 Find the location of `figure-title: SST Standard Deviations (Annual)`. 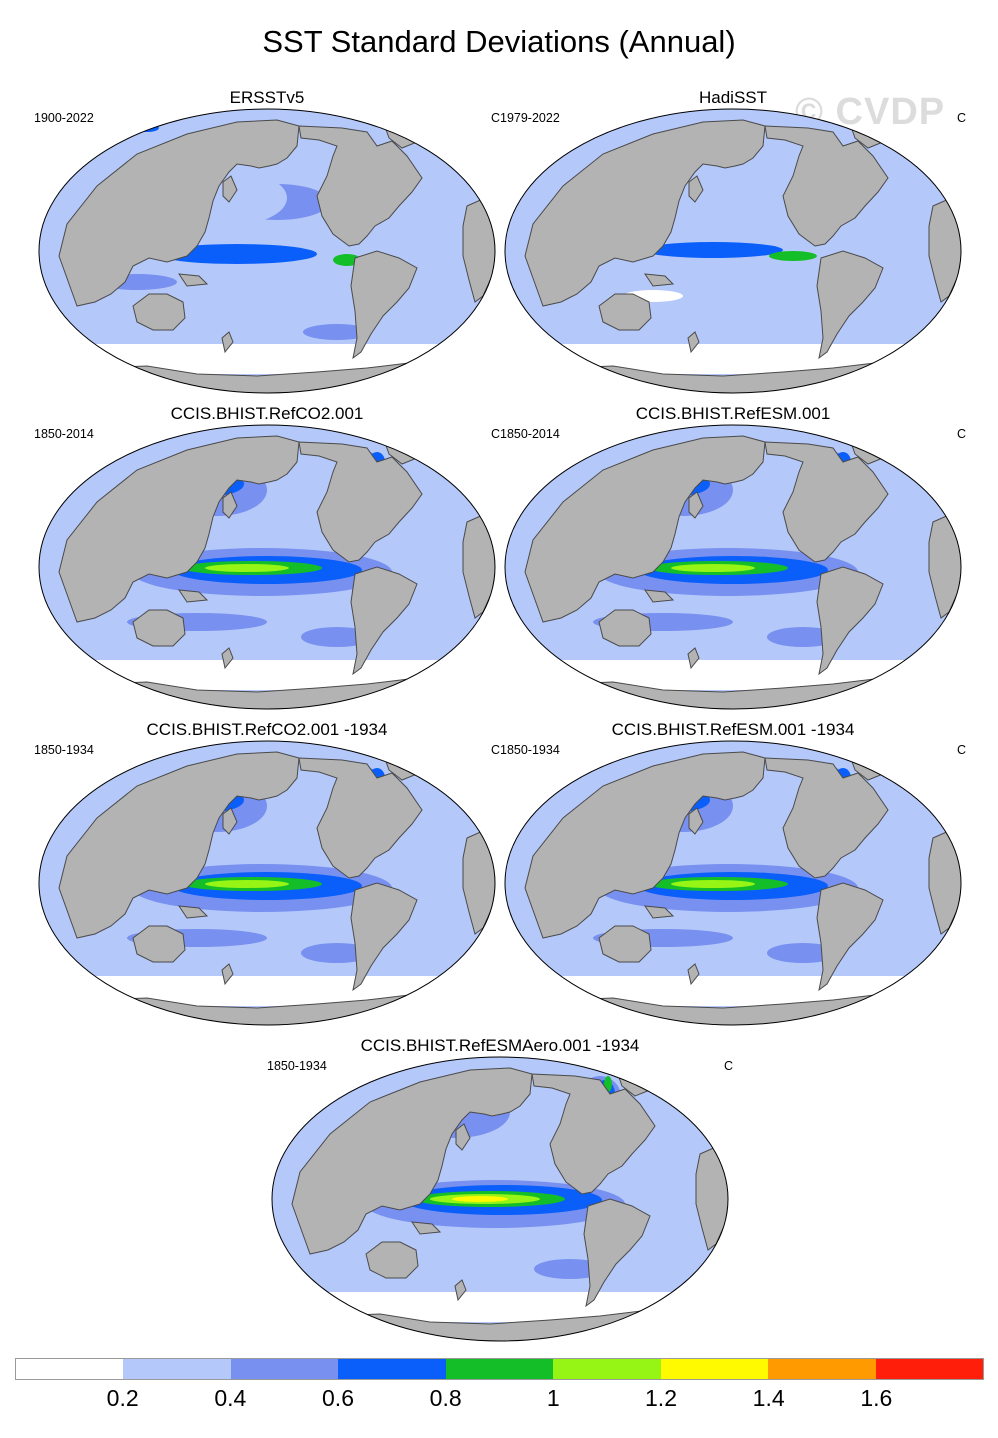

figure-title: SST Standard Deviations (Annual) is located at coordinates (499, 41).